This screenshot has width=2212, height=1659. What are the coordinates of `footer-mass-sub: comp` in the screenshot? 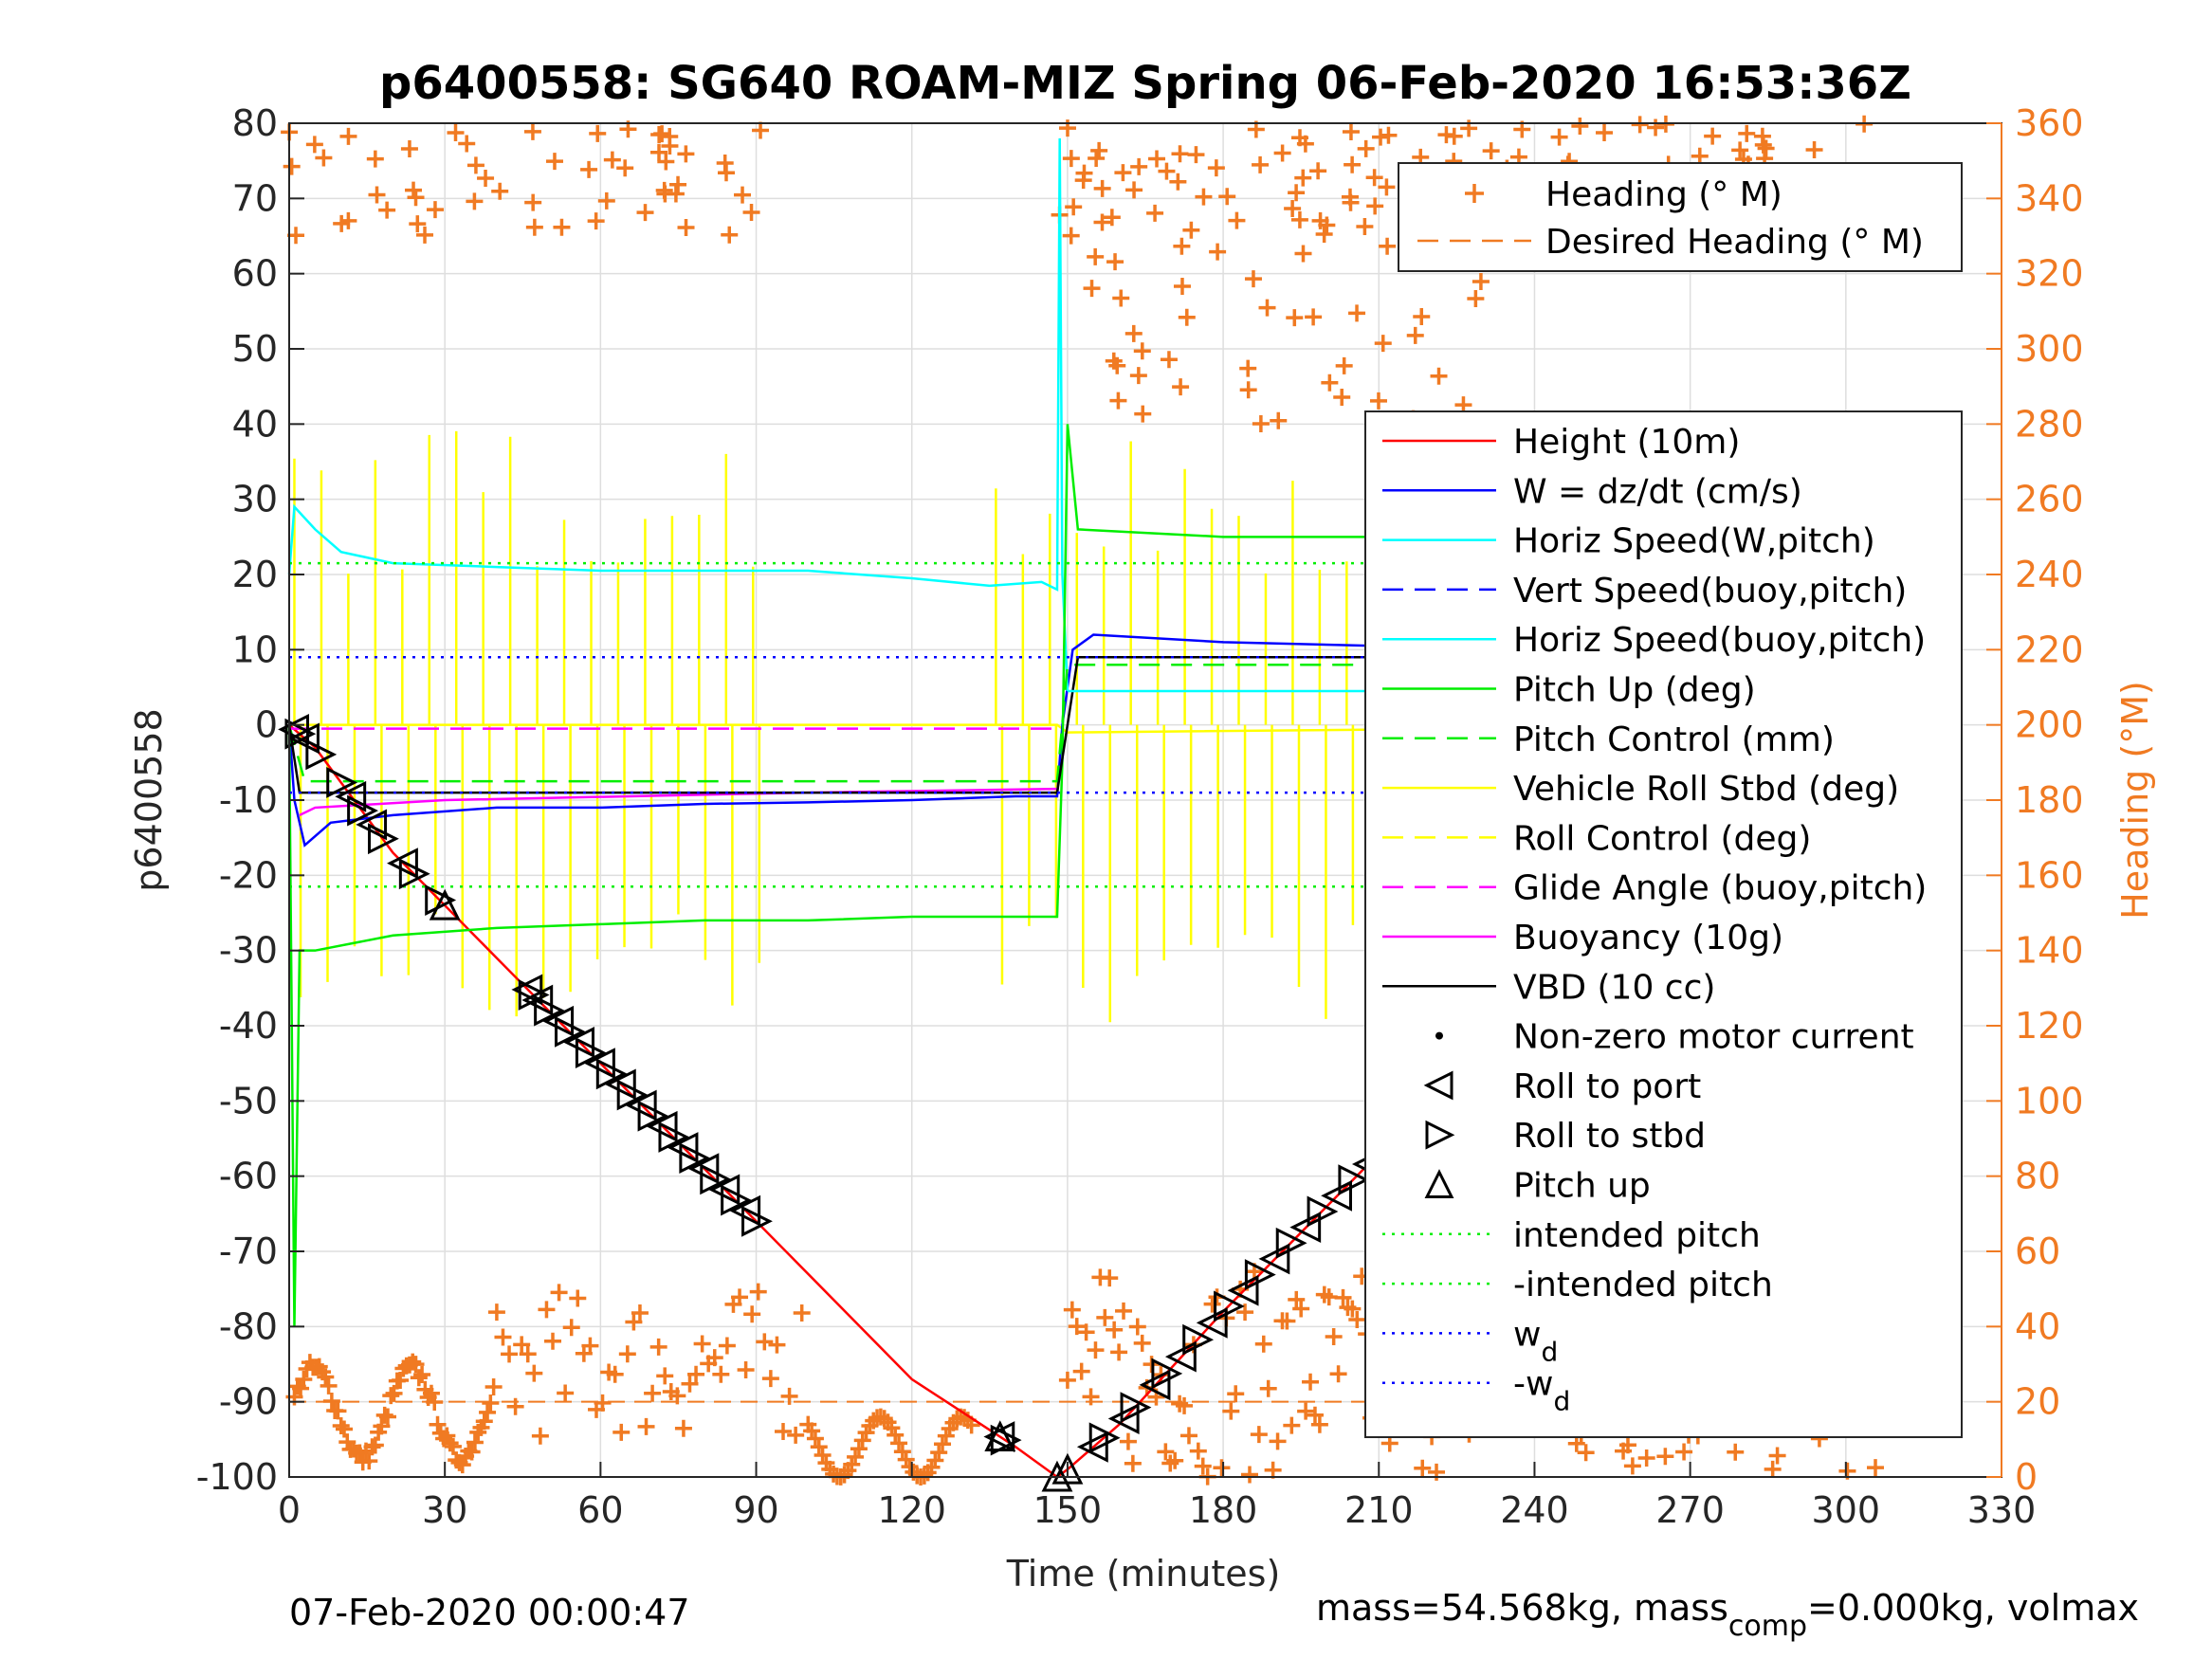 It's located at (1767, 1626).